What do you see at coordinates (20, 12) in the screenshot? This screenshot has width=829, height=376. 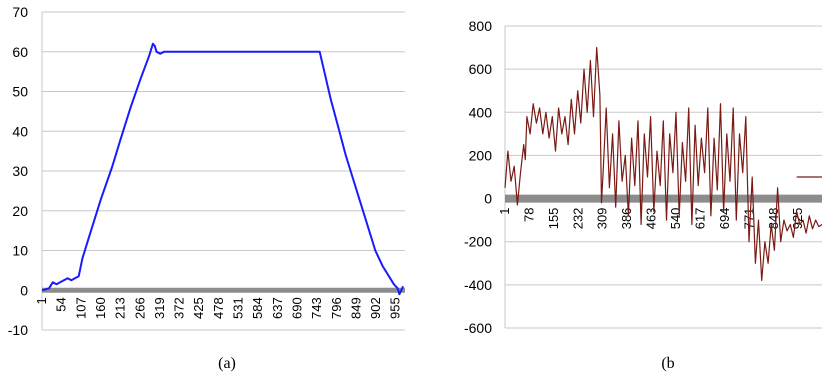 I see `y-tick-label: 70` at bounding box center [20, 12].